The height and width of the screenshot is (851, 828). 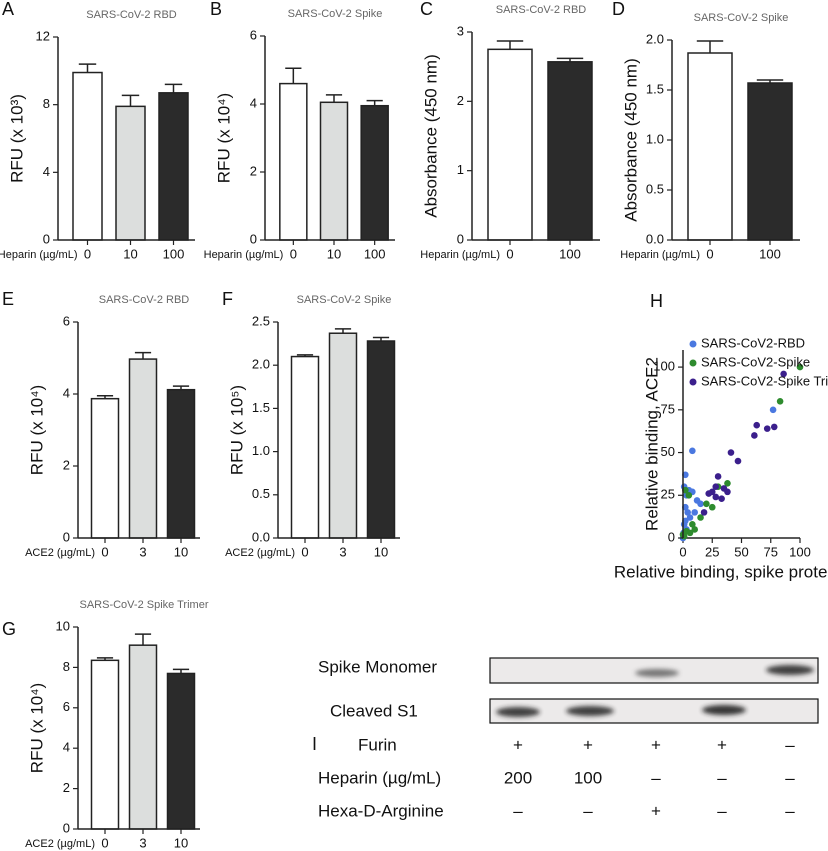 What do you see at coordinates (693, 363) in the screenshot?
I see `legend-swatch` at bounding box center [693, 363].